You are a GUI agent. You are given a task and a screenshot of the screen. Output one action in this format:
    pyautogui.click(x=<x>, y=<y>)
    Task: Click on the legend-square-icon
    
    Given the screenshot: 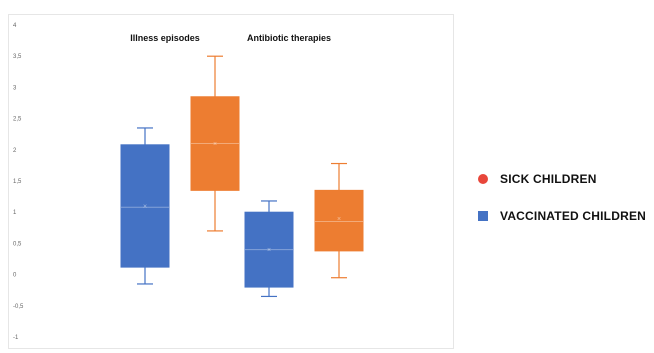 What is the action you would take?
    pyautogui.click(x=483, y=216)
    